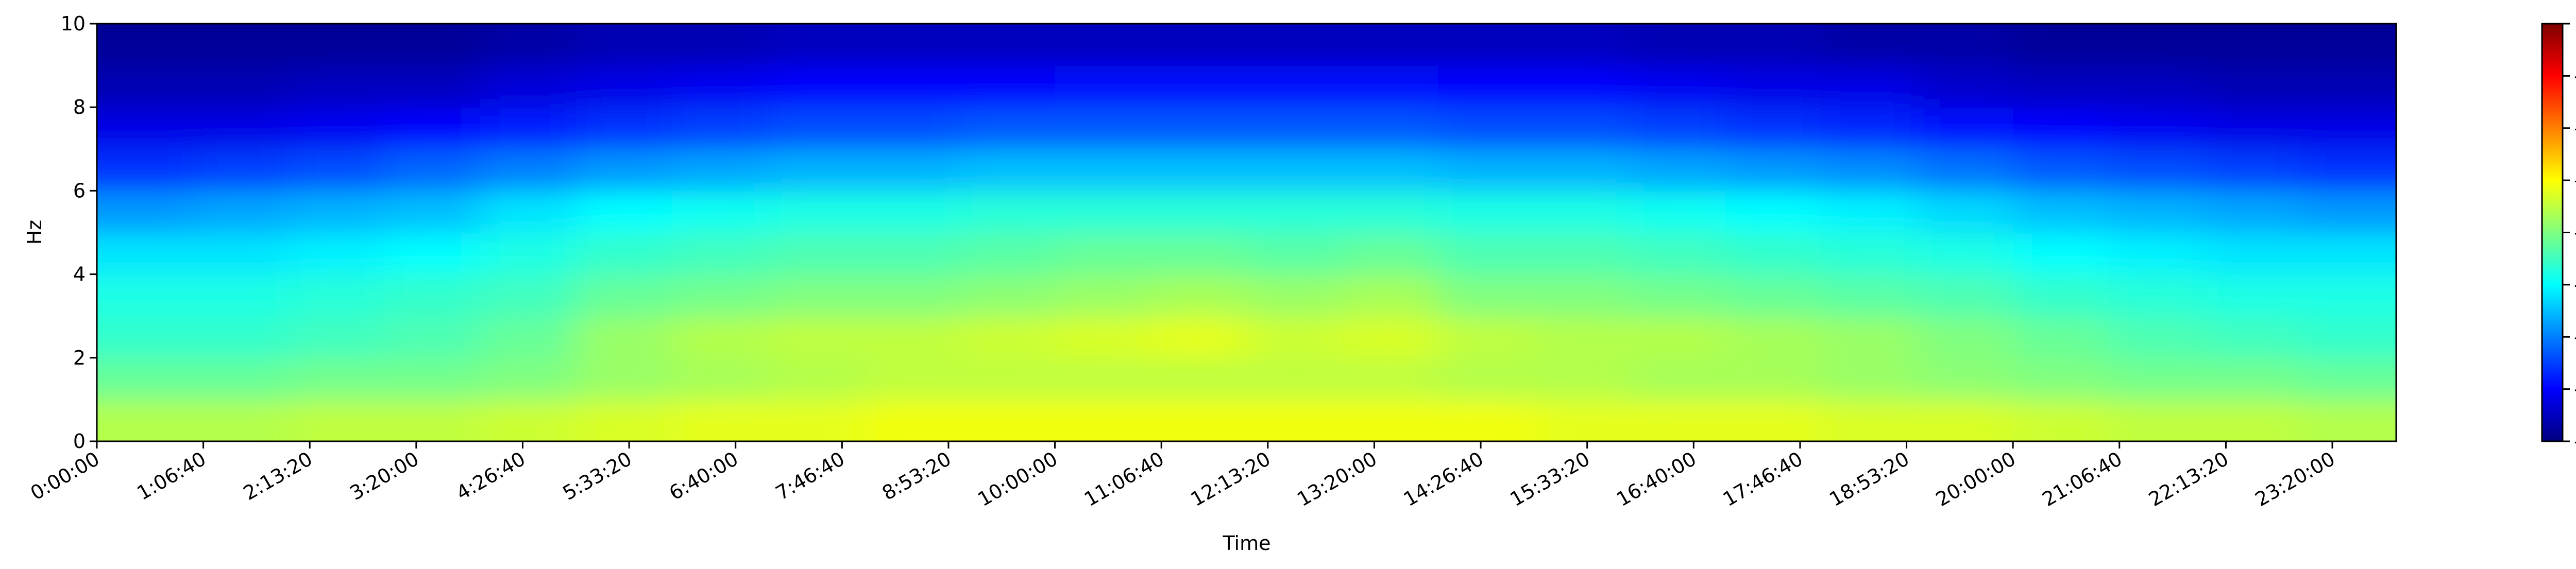  I want to click on x-tick-label: 15:33:20, so click(1550, 479).